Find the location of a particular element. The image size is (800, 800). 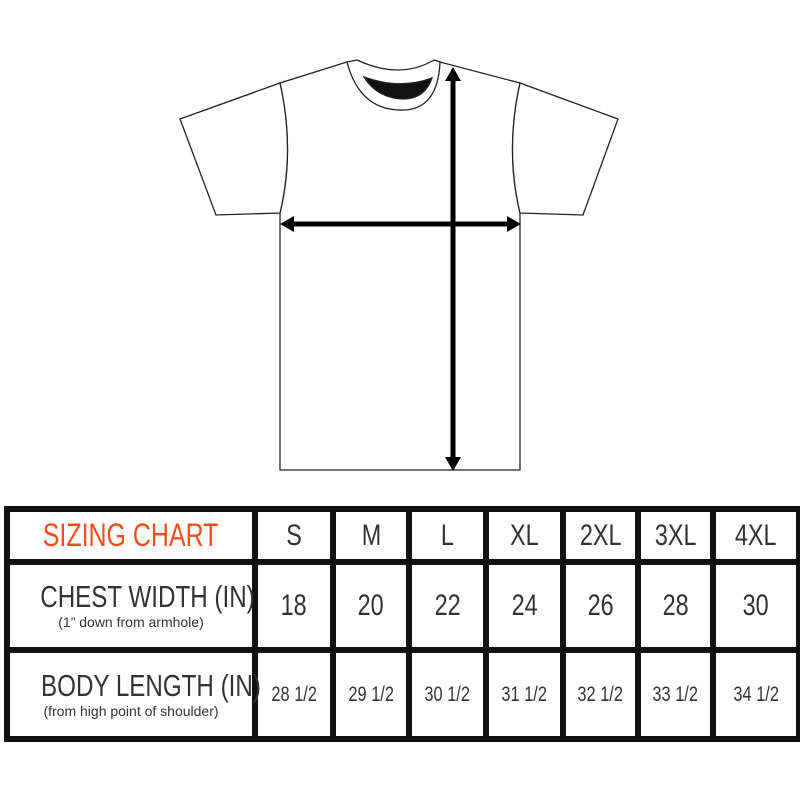

value-cell: 26 is located at coordinates (600, 606).